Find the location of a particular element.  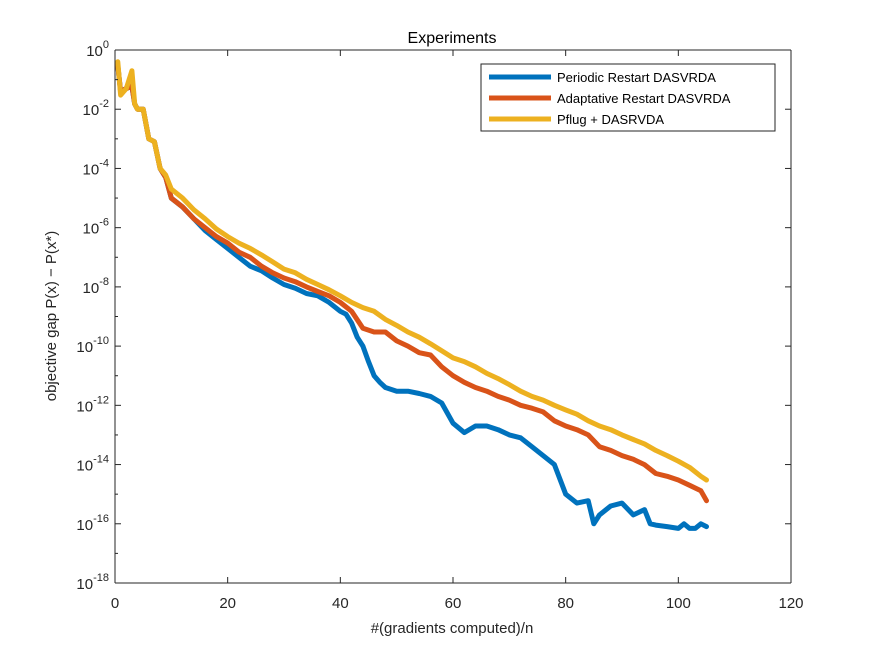

x-tick-label: 60 is located at coordinates (453, 603).